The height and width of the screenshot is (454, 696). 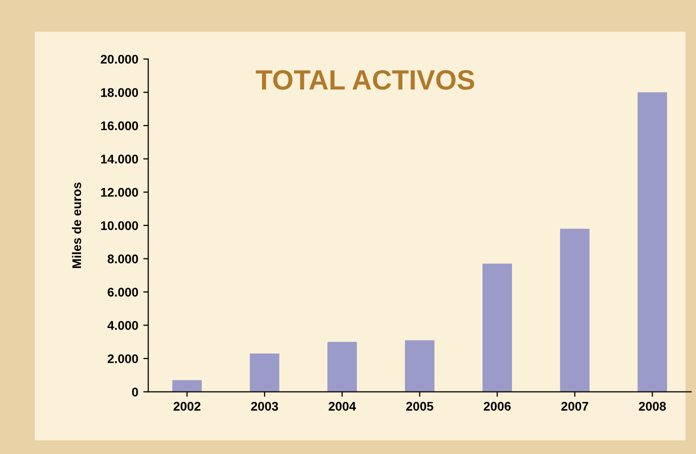 What do you see at coordinates (123, 259) in the screenshot?
I see `y-tick-label: 8.000` at bounding box center [123, 259].